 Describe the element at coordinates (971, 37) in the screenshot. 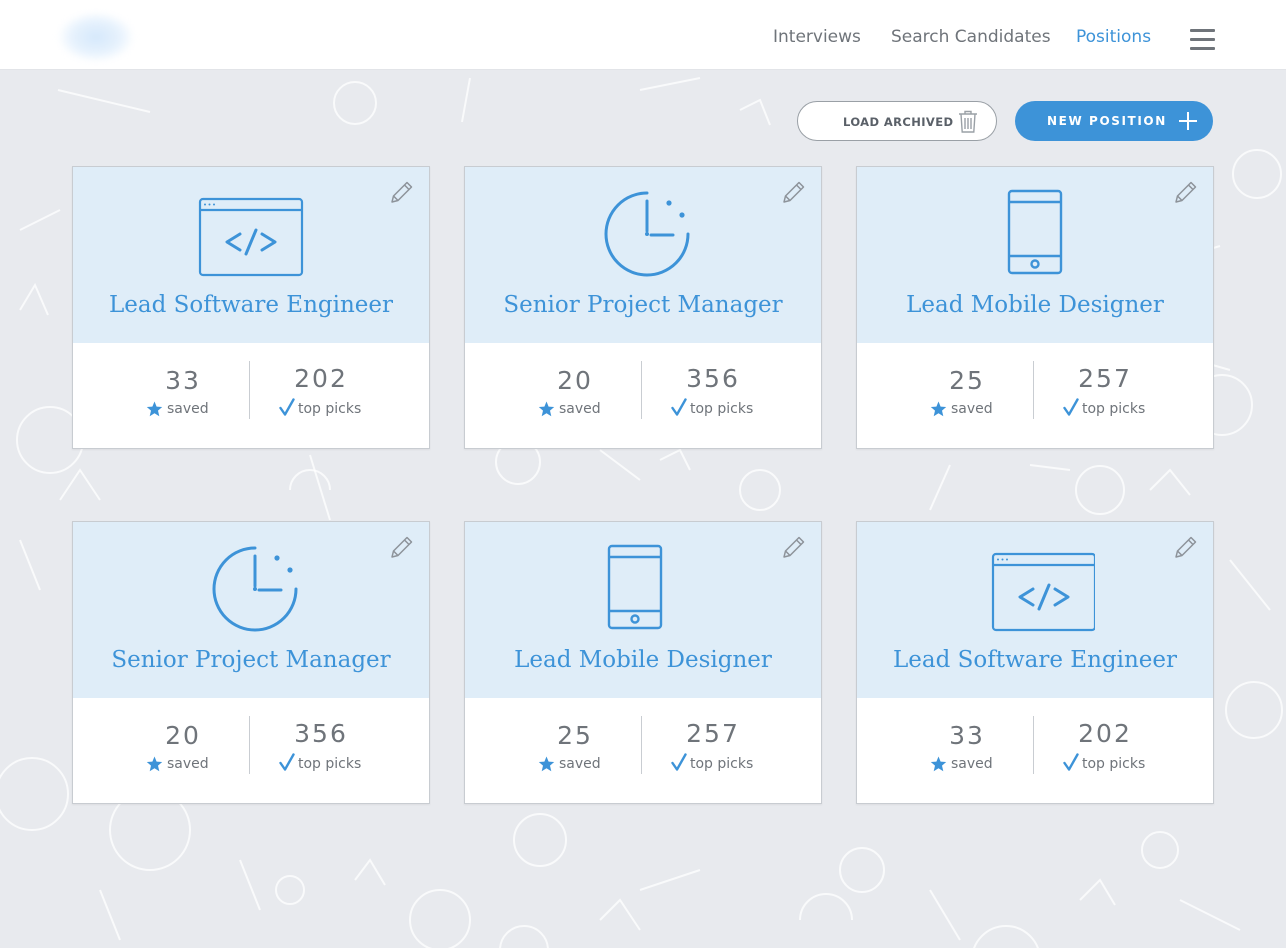

I see `nav-search-candidates: Search Candidates` at that location.